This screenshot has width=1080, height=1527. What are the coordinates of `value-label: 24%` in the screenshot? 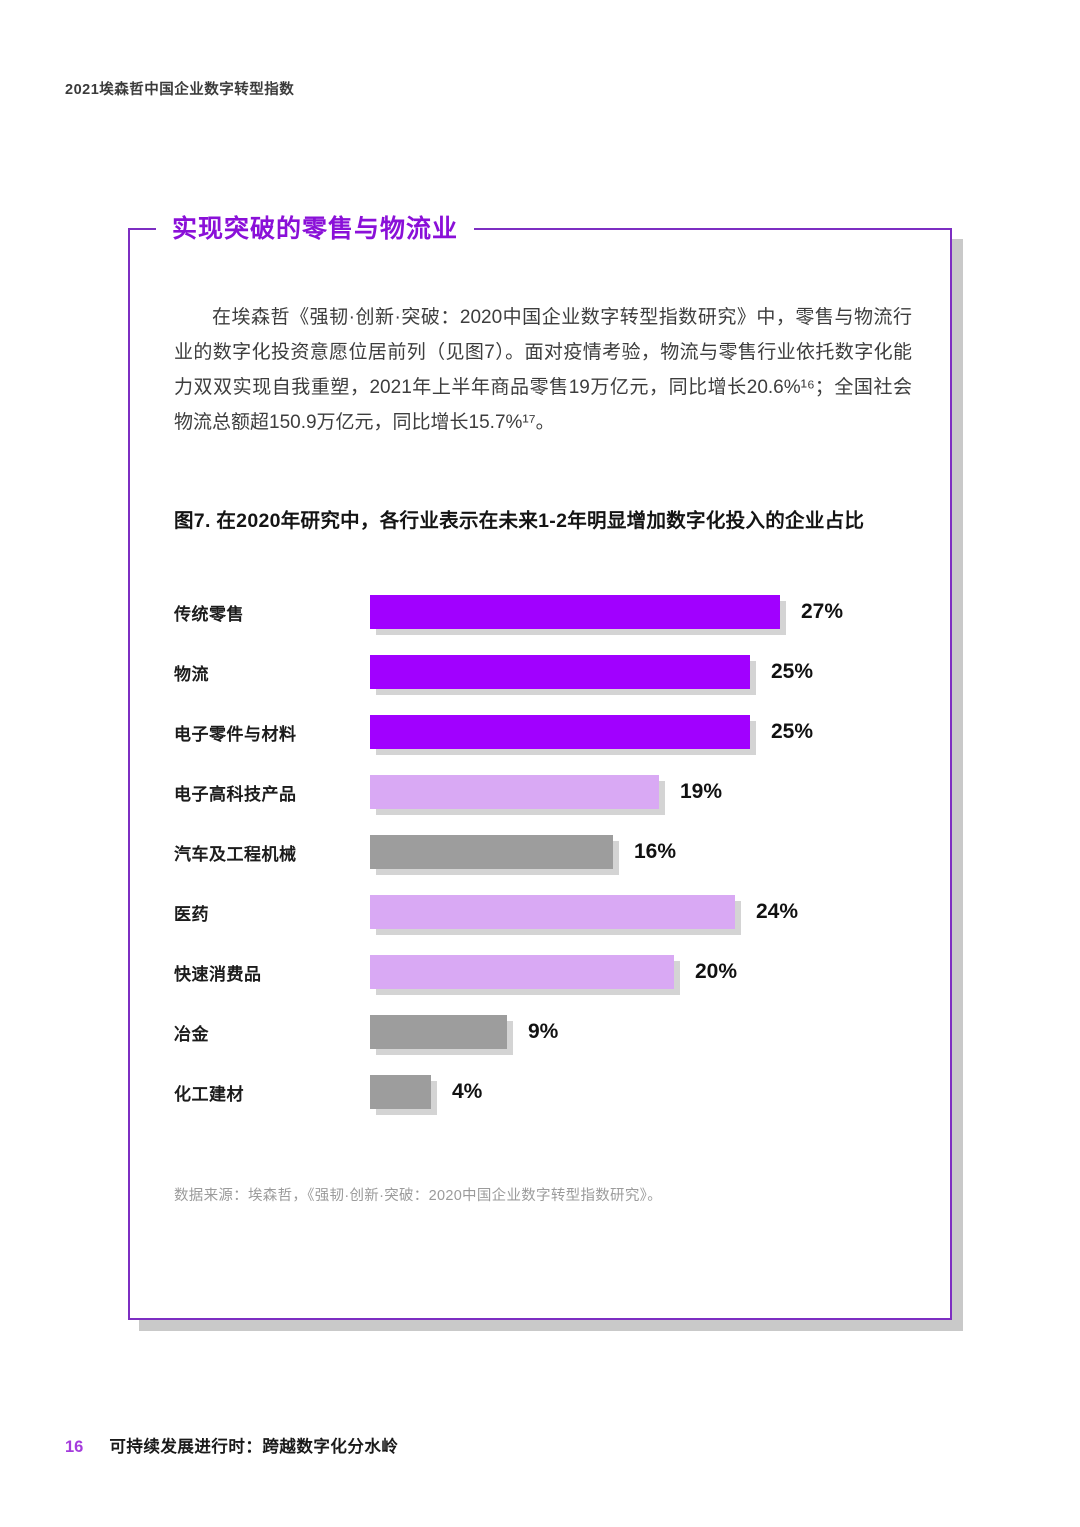 It's located at (777, 911).